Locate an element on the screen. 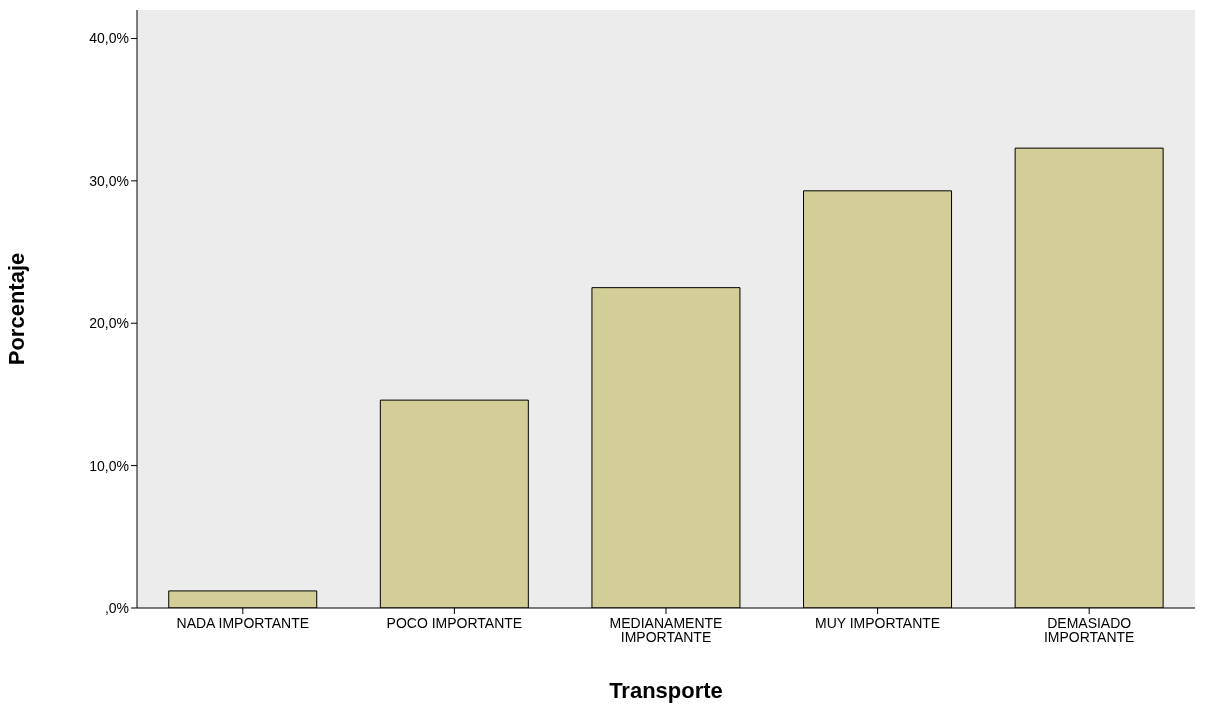  x-tick-label: NADA IMPORTANTE is located at coordinates (243, 623).